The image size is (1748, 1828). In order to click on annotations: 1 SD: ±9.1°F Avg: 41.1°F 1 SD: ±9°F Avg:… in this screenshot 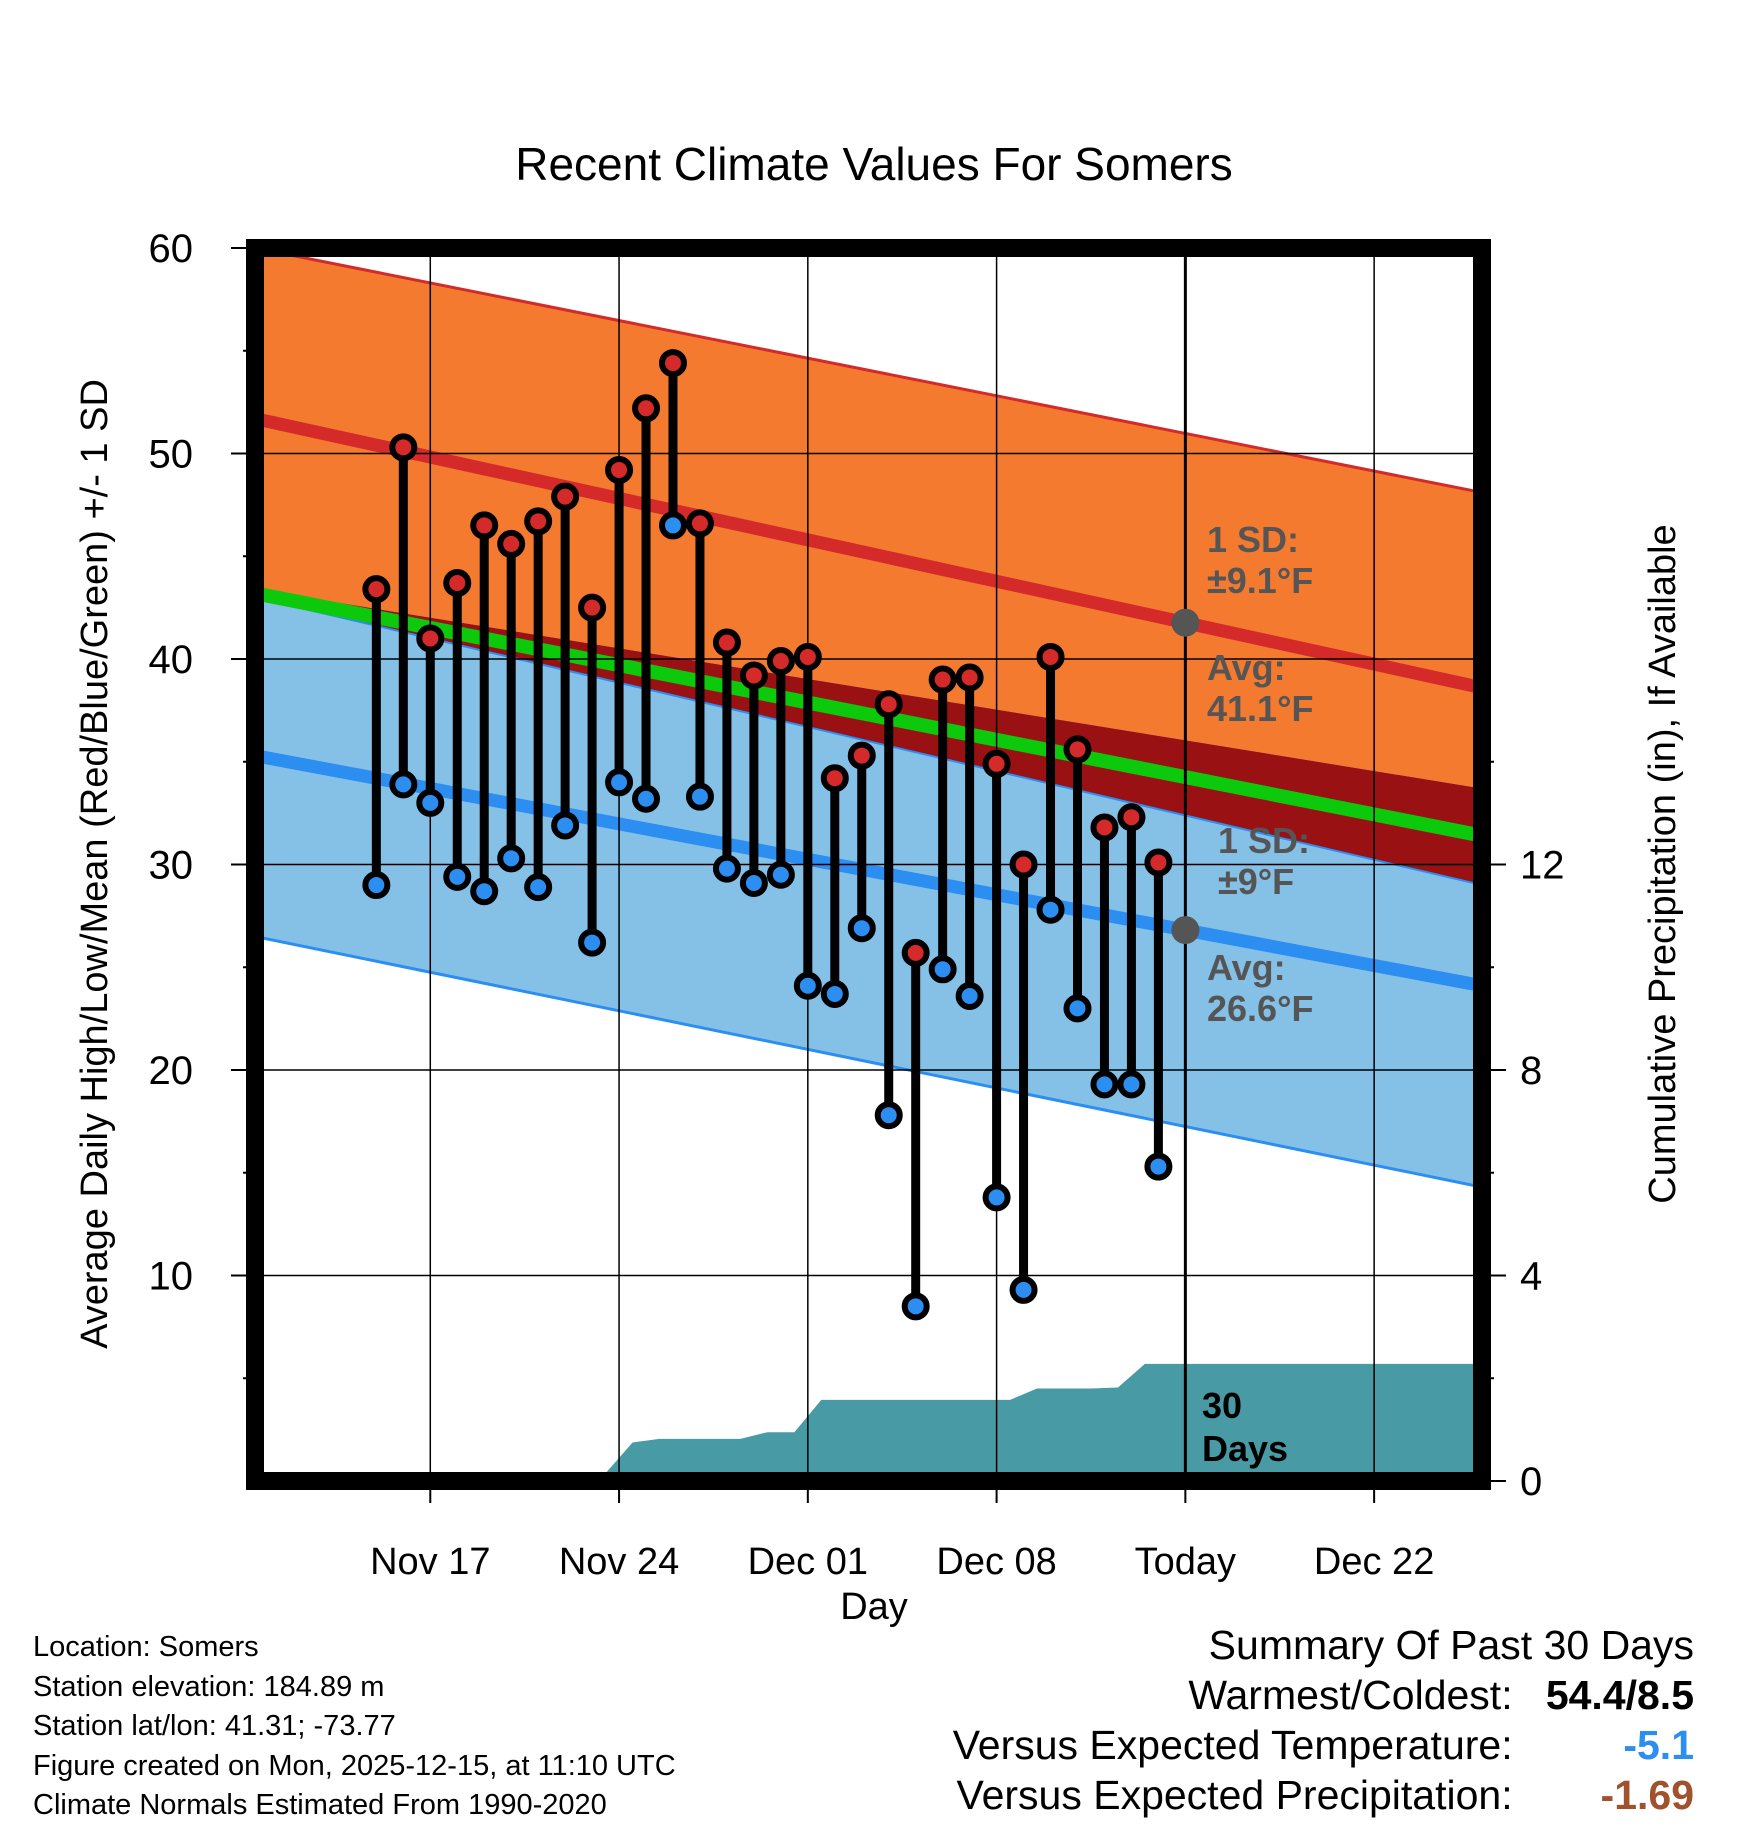, I will do `click(1257, 994)`.